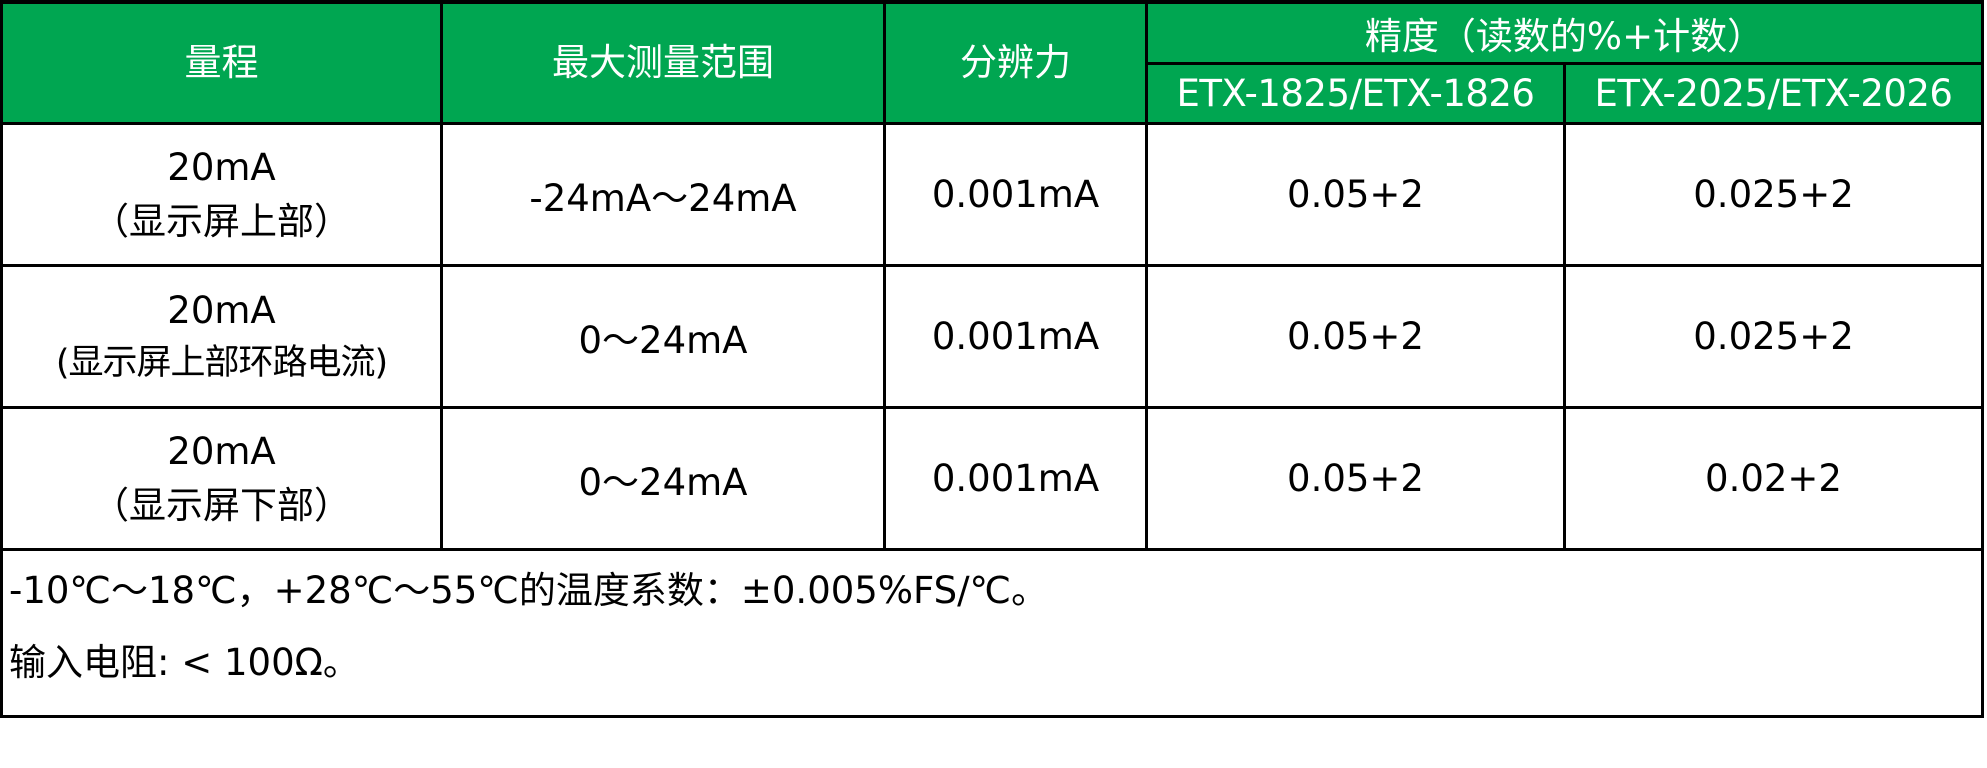 Image resolution: width=1987 pixels, height=768 pixels. I want to click on note-spacer, so click(992, 706).